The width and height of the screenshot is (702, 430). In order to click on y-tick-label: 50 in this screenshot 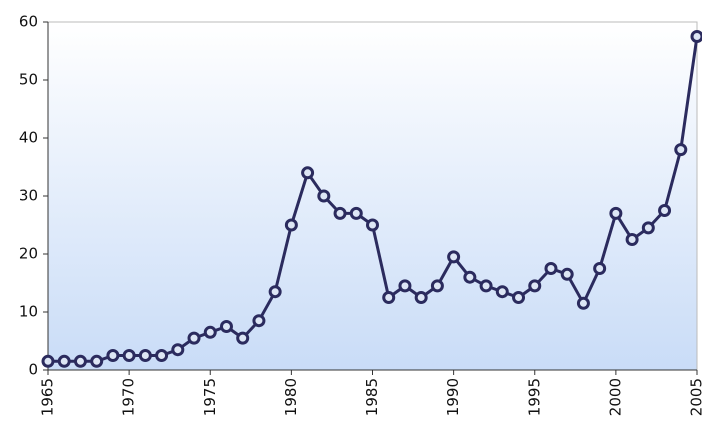, I will do `click(28, 80)`.